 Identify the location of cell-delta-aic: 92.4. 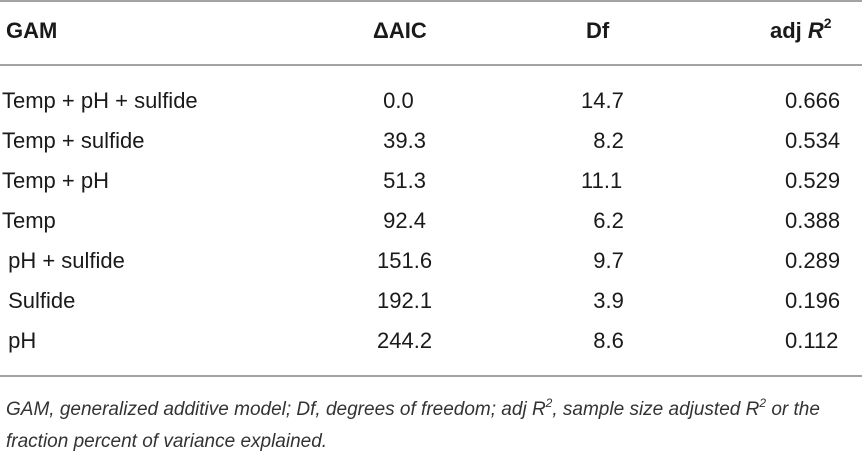
(401, 220).